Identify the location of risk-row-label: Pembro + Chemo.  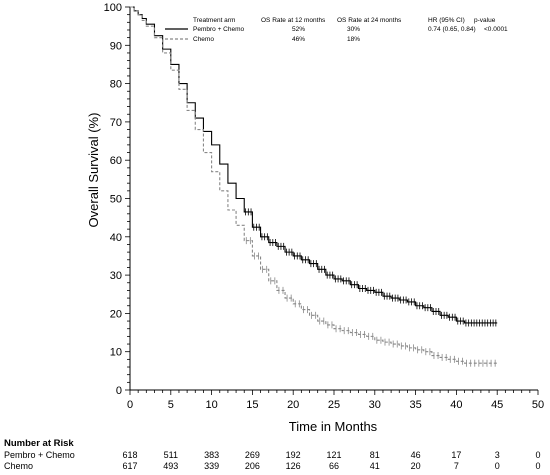
(39, 455).